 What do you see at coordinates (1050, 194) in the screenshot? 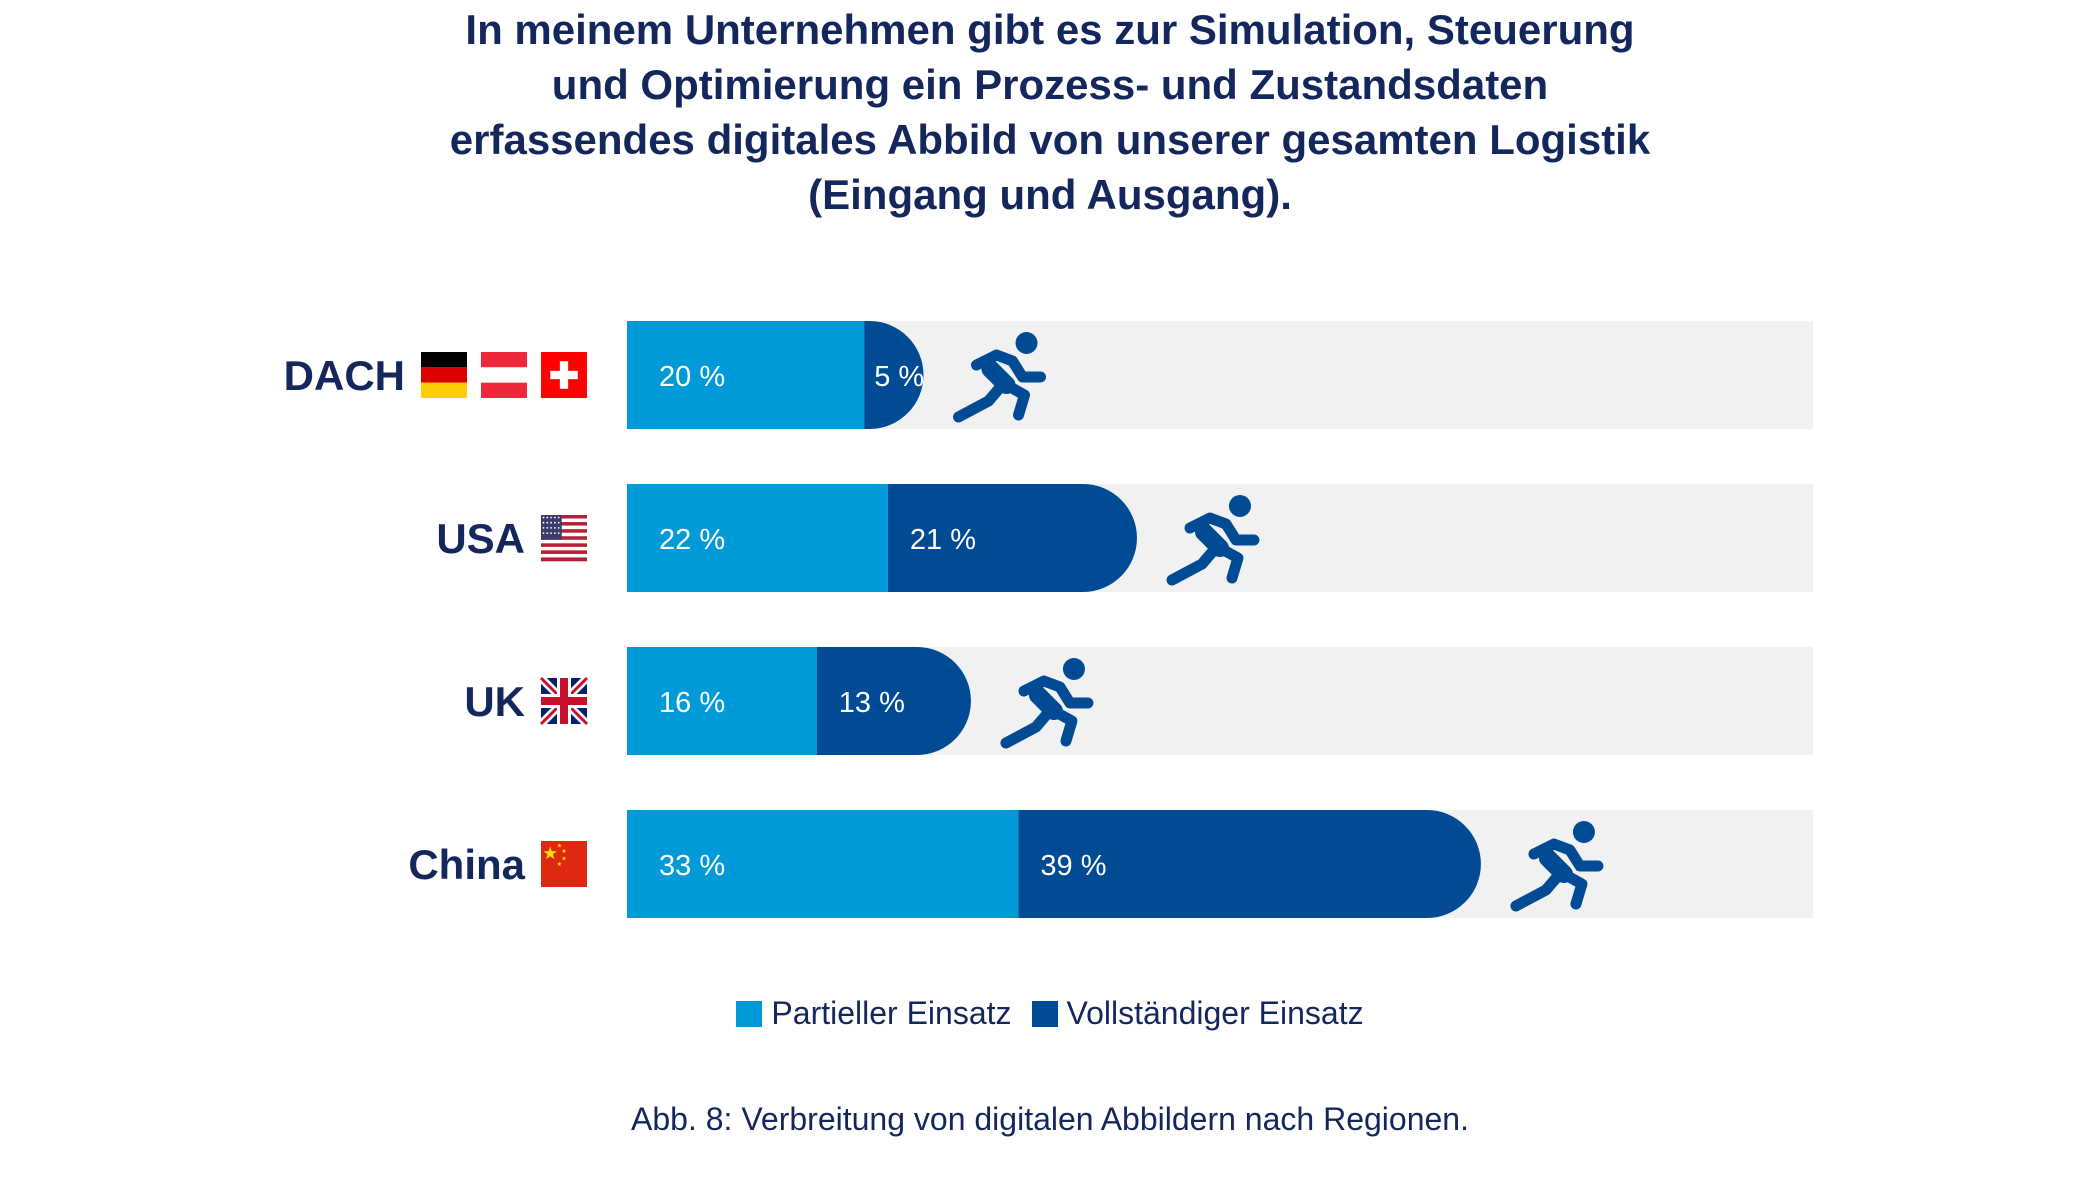
I see `title-line: (Eingang und Ausgang).` at bounding box center [1050, 194].